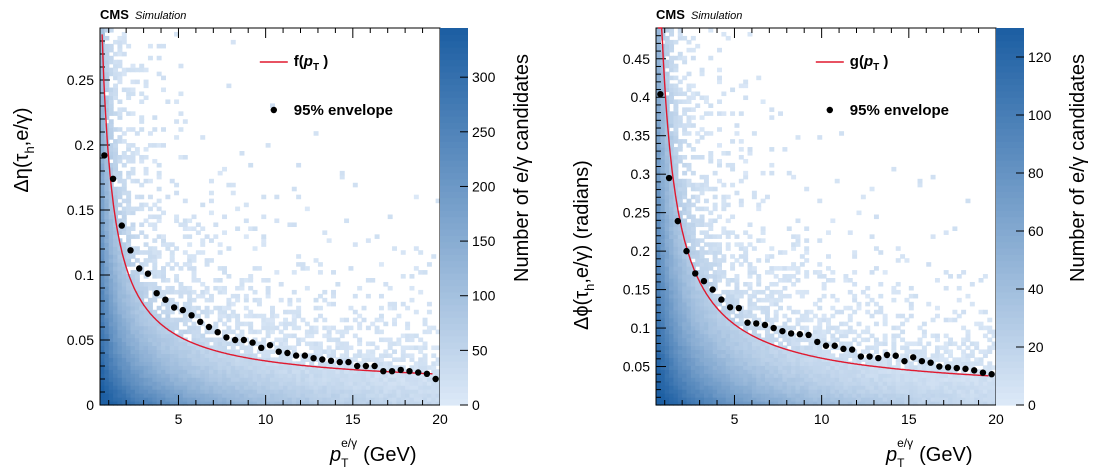 Image resolution: width=1095 pixels, height=475 pixels. I want to click on colorbar-segment, so click(454, 113).